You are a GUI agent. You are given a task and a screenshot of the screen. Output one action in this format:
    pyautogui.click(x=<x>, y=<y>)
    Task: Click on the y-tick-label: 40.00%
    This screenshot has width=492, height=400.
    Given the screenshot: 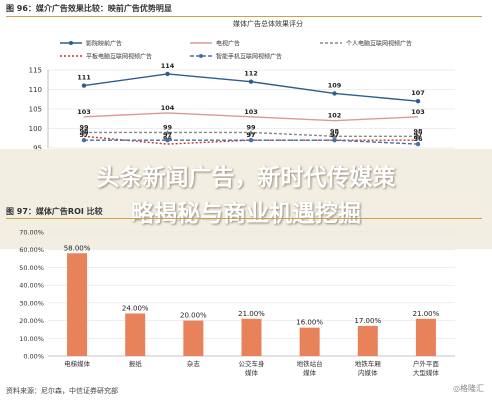 What is the action you would take?
    pyautogui.click(x=31, y=286)
    